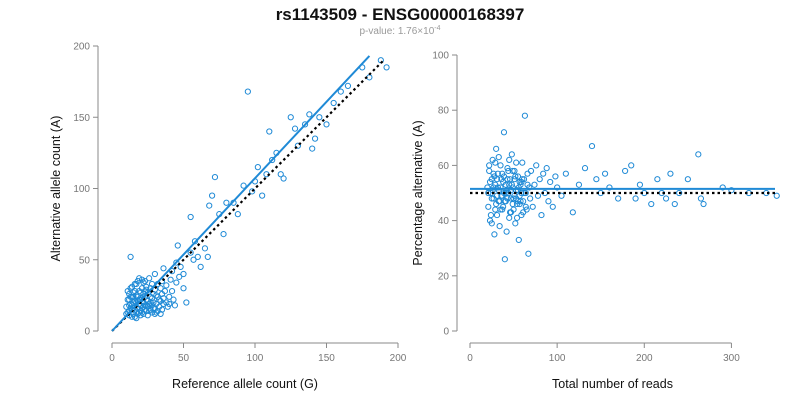 Image resolution: width=800 pixels, height=400 pixels. What do you see at coordinates (444, 276) in the screenshot?
I see `y-tick-label: 20` at bounding box center [444, 276].